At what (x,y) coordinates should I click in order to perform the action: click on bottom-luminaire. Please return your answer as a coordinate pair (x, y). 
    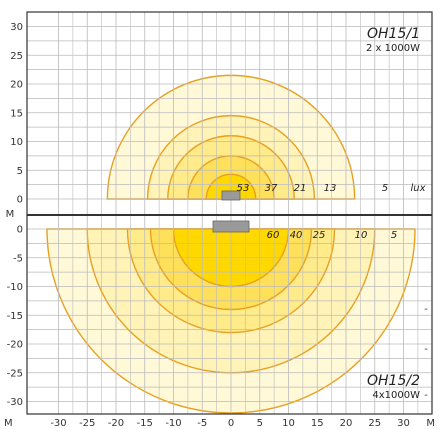
    Looking at the image, I should click on (231, 226).